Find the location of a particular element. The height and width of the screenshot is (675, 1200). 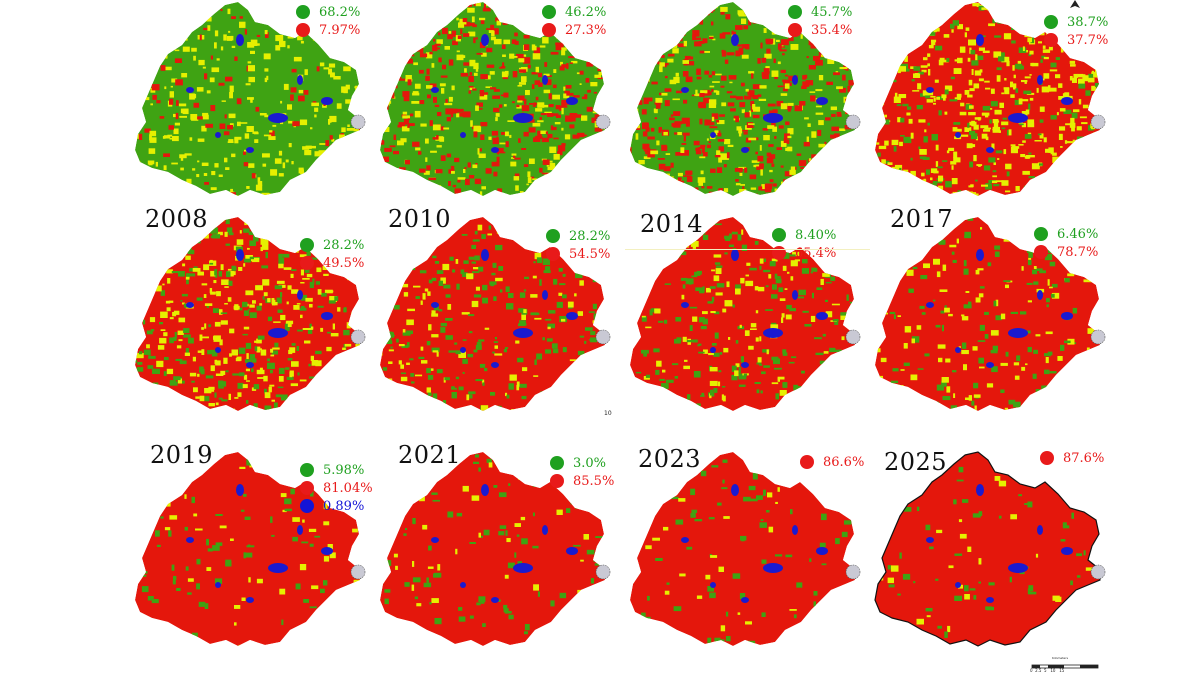

stat-row: 6.46% is located at coordinates (1066, 234).